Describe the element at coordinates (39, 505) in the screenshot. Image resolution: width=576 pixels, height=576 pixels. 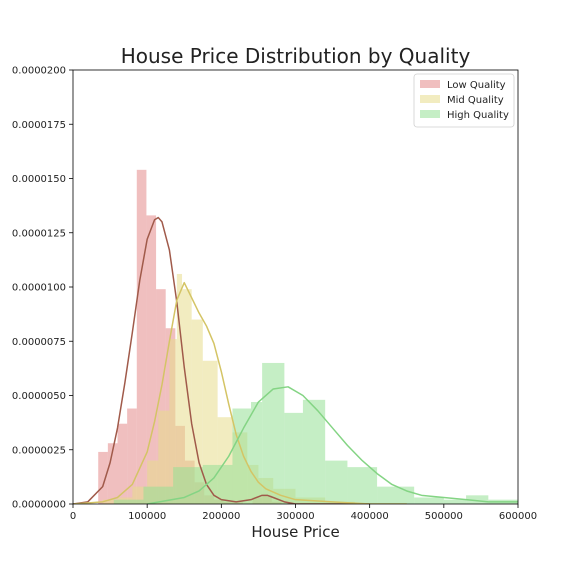
I see `y-tick-label-0: 0.0000000` at that location.